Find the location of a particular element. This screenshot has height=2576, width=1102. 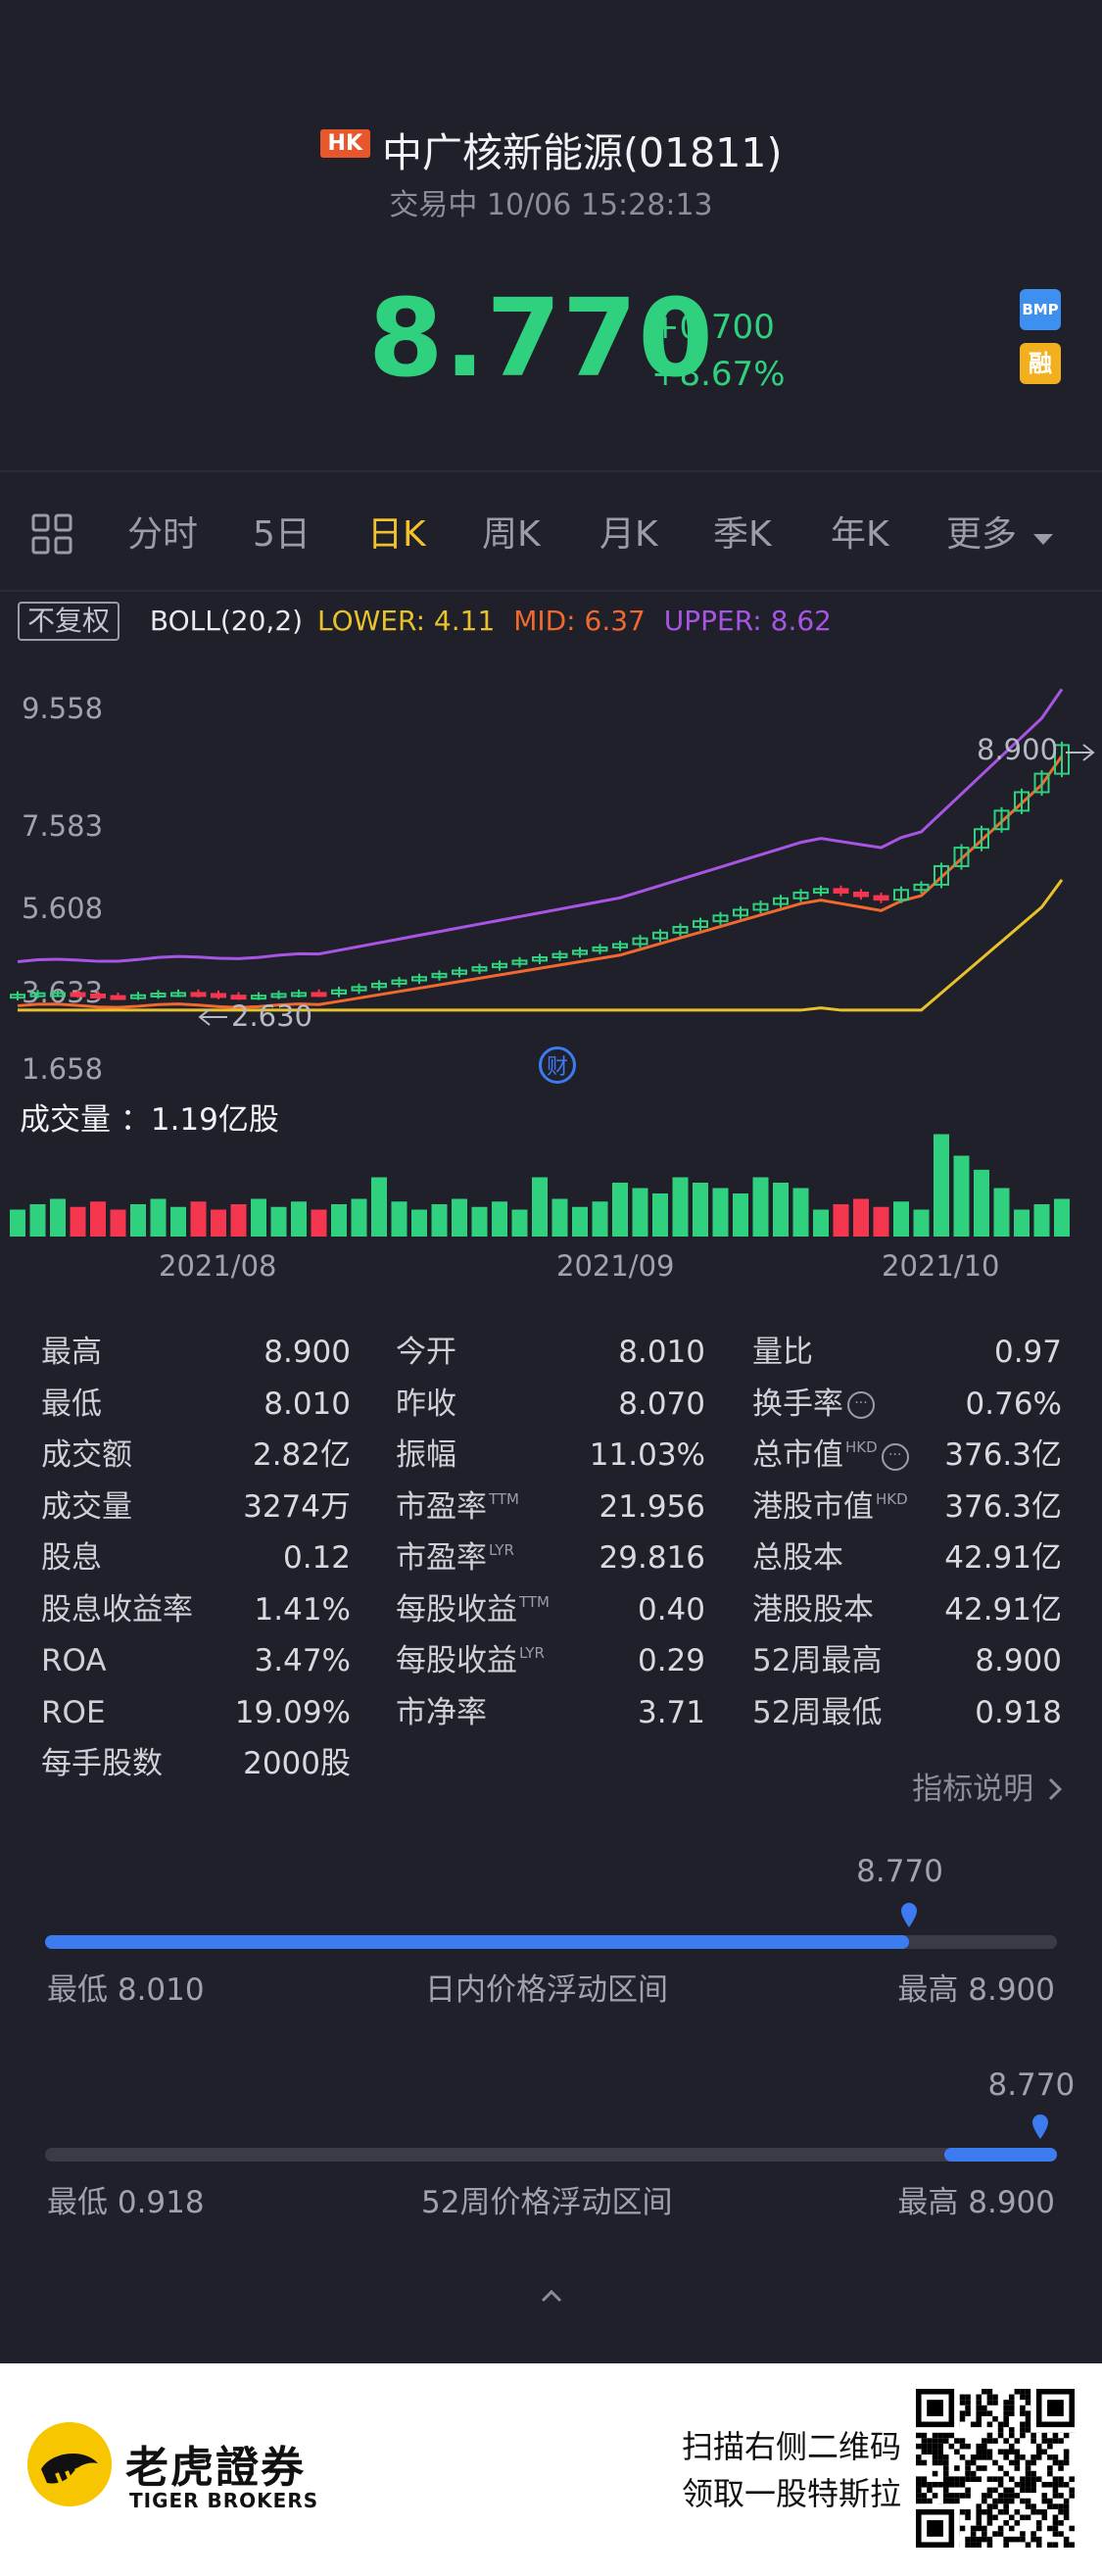

tab-more: 更多 is located at coordinates (1000, 531).